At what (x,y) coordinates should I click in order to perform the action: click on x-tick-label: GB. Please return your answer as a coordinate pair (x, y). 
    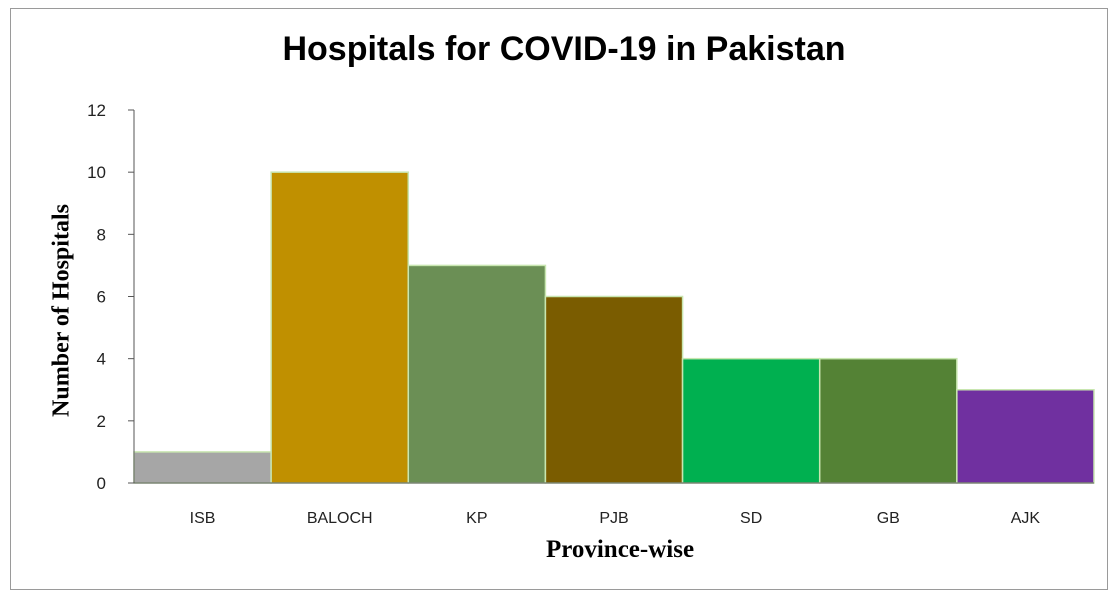
    Looking at the image, I should click on (888, 518).